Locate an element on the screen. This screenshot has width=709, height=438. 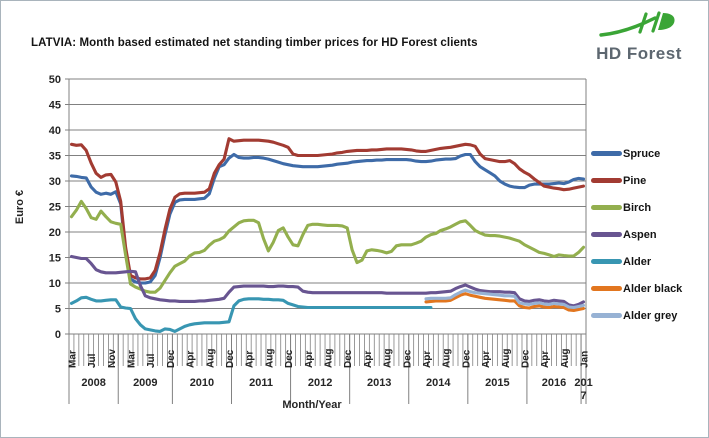
legend-item-aspen: Aspen is located at coordinates (636, 234).